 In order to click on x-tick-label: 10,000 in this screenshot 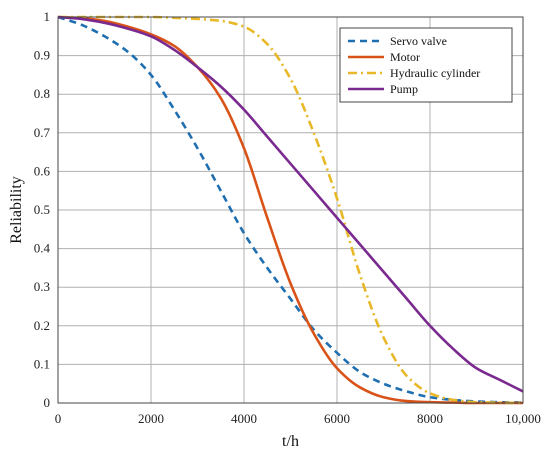, I will do `click(523, 418)`.